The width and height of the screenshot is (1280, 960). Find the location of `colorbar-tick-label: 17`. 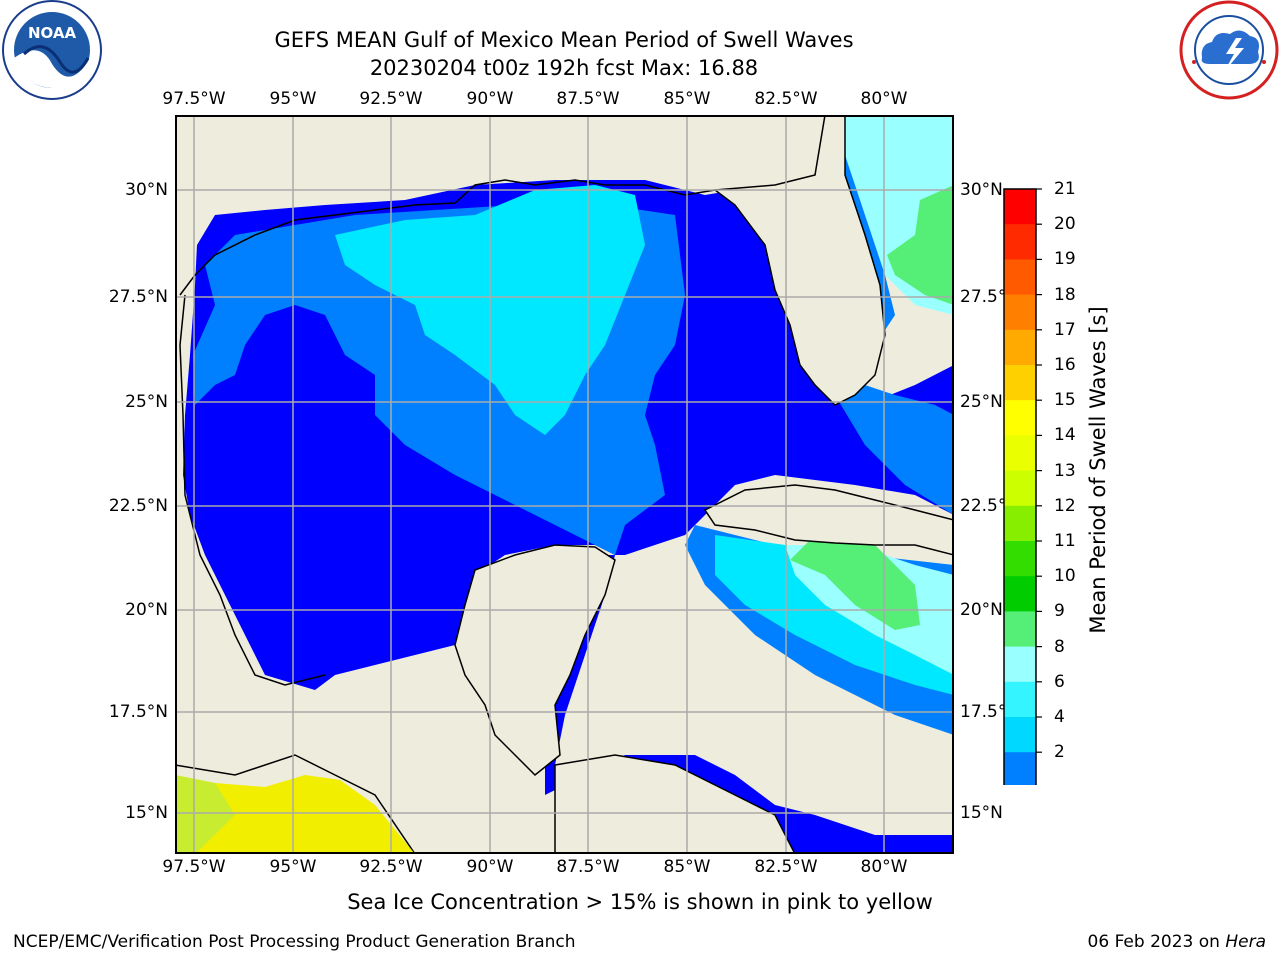

colorbar-tick-label: 17 is located at coordinates (1065, 329).